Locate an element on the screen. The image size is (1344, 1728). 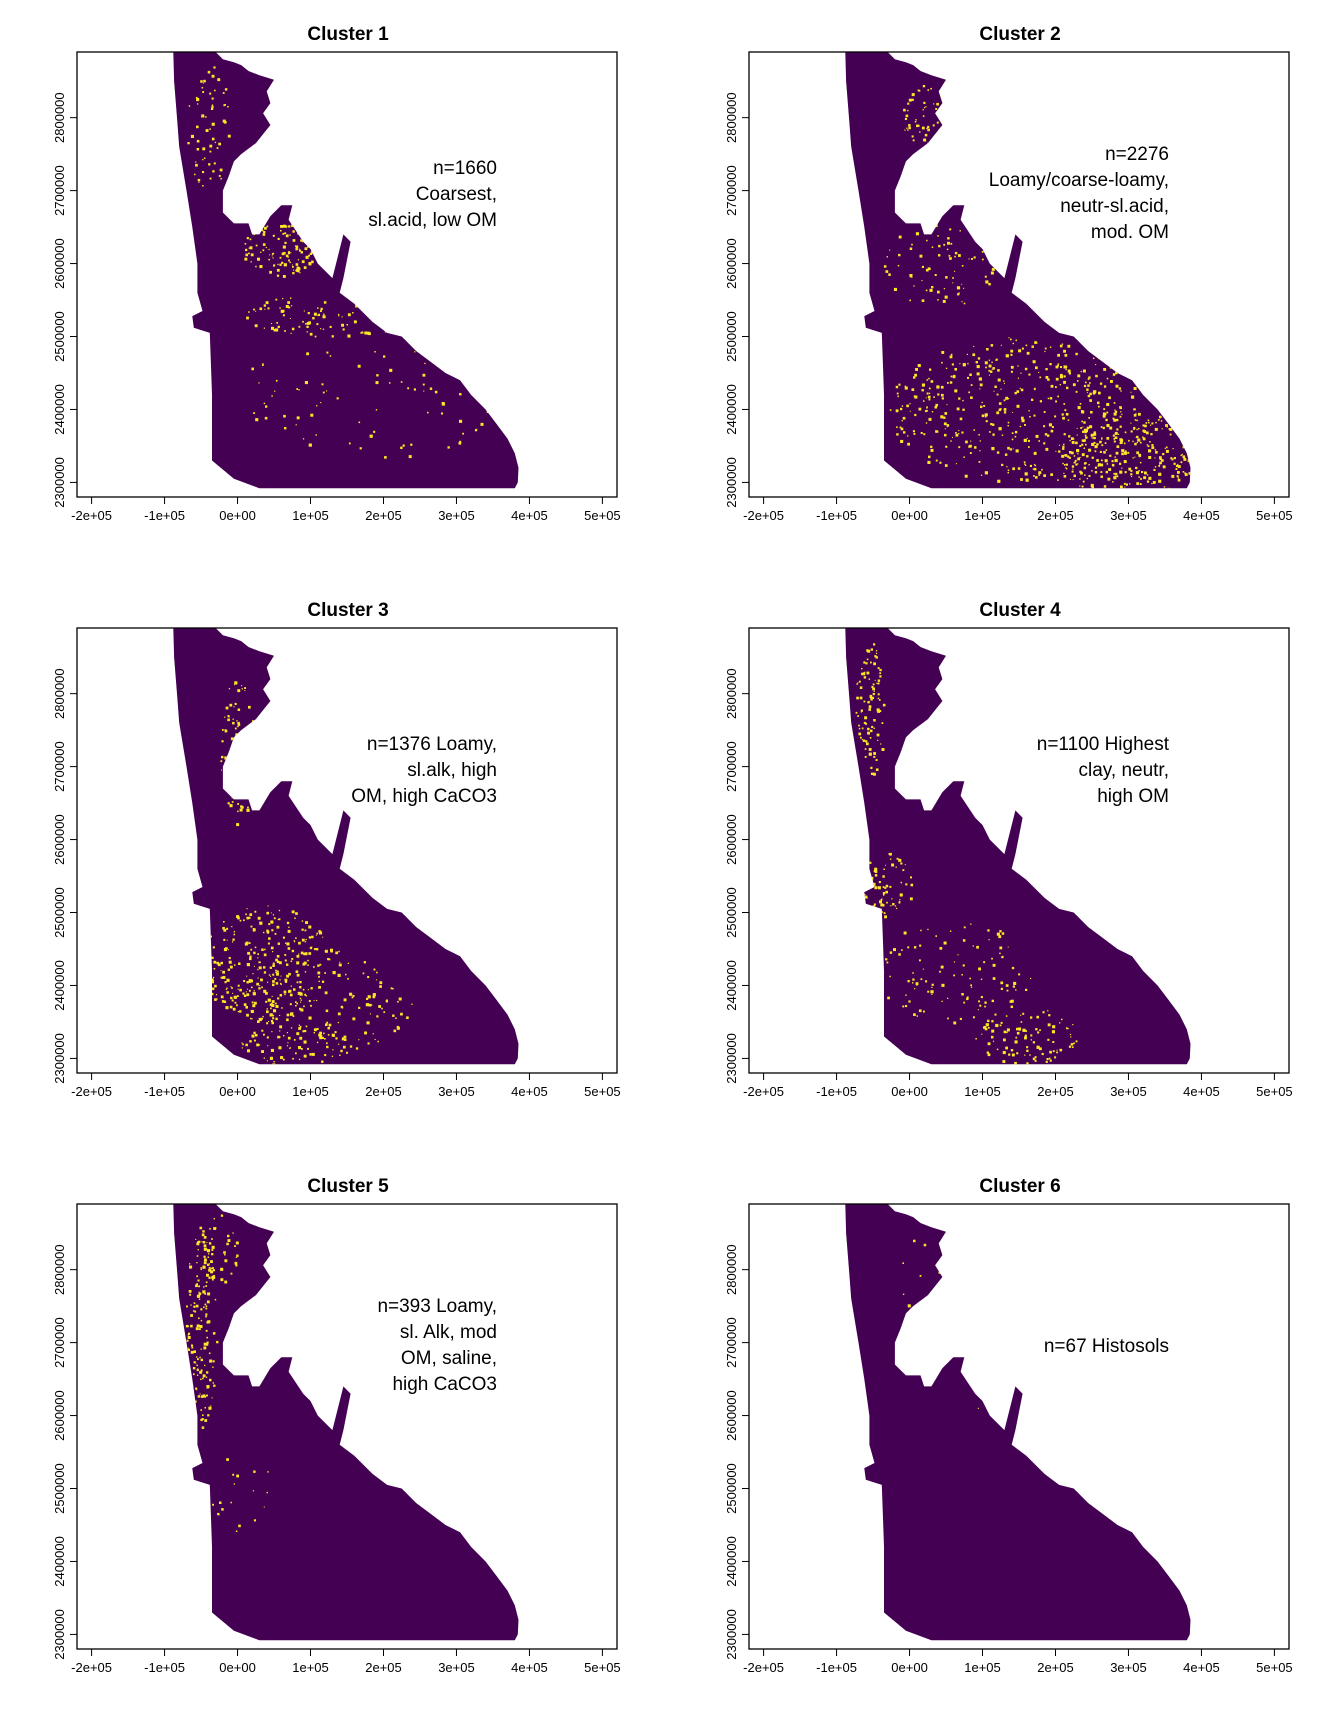
plot-frame is located at coordinates (347, 1426).